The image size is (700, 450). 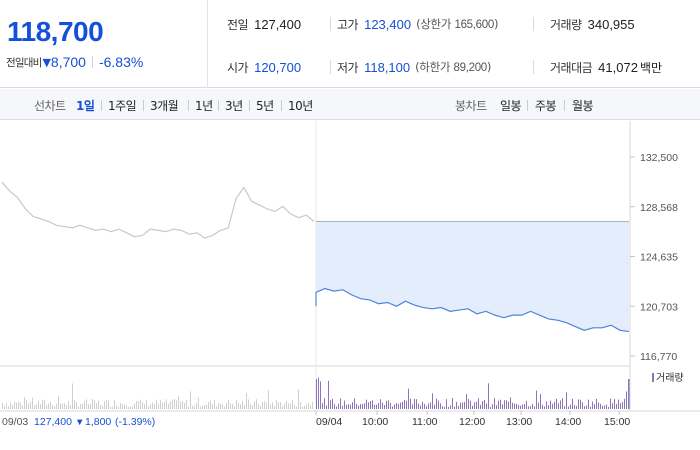 What do you see at coordinates (85, 106) in the screenshot?
I see `tab-1-day: 1일` at bounding box center [85, 106].